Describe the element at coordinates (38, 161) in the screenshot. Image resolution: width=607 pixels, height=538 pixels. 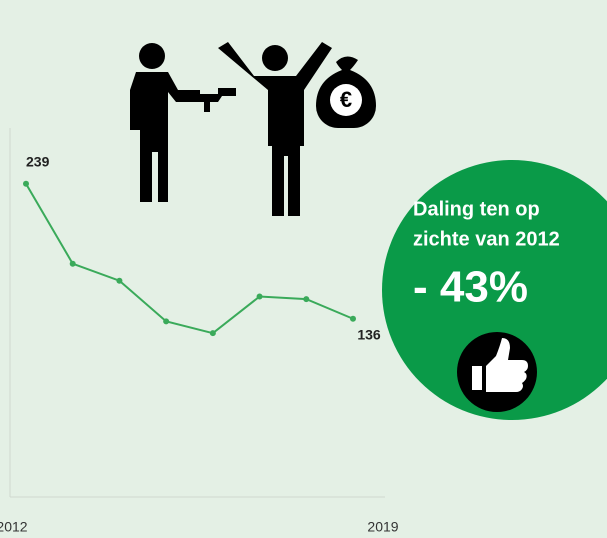
I see `data-label: 239` at that location.